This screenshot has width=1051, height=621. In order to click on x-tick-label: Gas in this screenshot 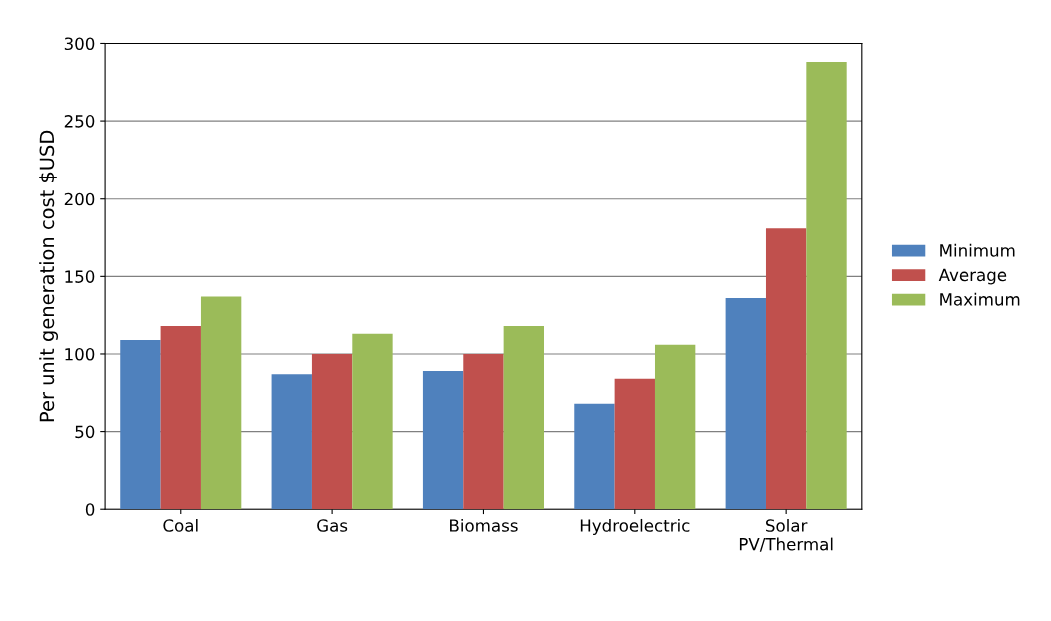, I will do `click(332, 525)`.